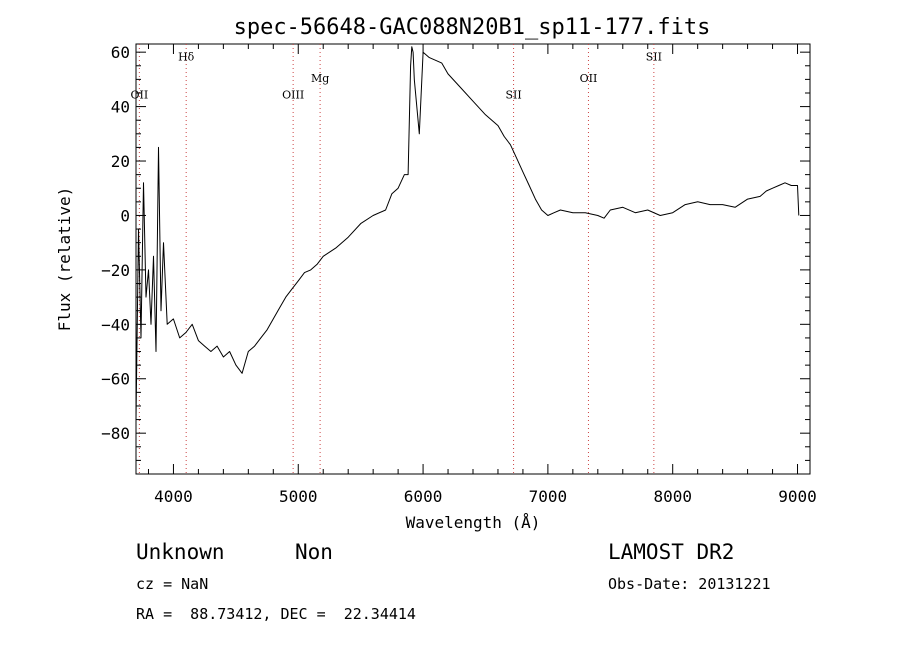 This screenshot has width=900, height=650. Describe the element at coordinates (548, 496) in the screenshot. I see `x-tick-label: 7000` at that location.